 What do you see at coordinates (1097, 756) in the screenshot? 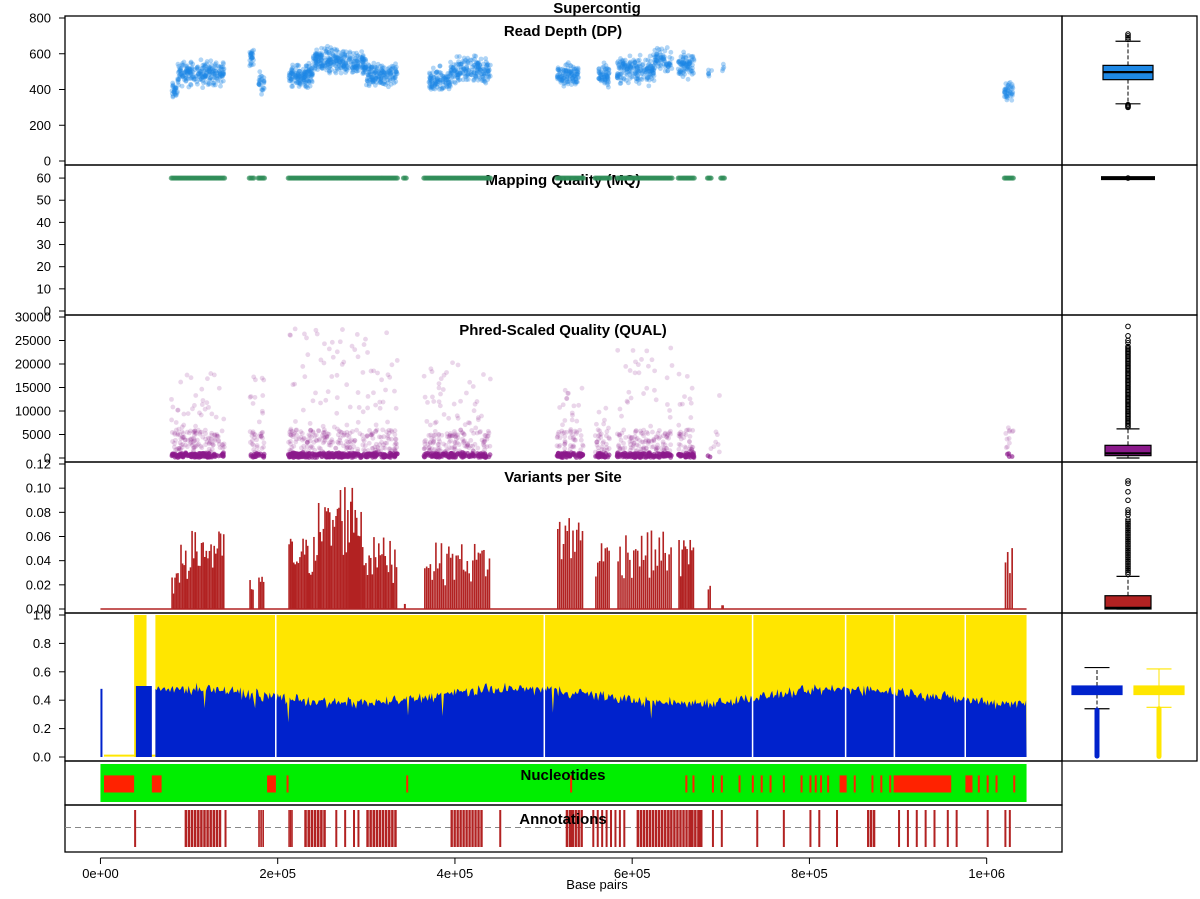
I see `box-outlier` at bounding box center [1097, 756].